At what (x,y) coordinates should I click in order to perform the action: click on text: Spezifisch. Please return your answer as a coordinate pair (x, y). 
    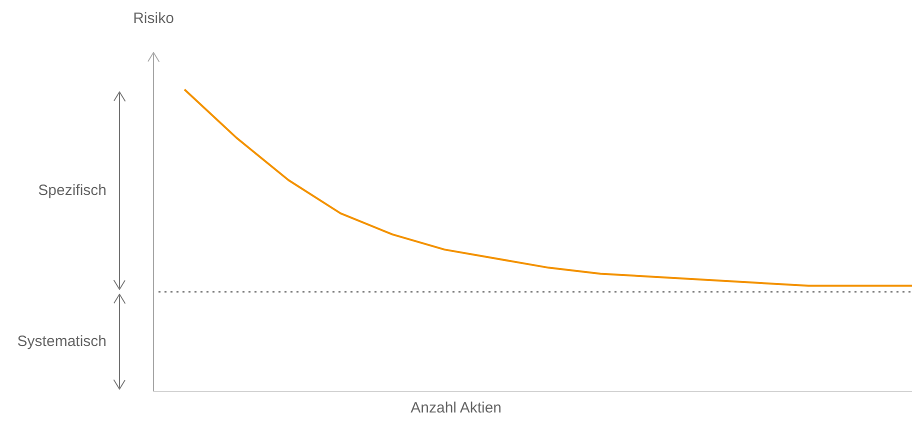
    Looking at the image, I should click on (72, 191).